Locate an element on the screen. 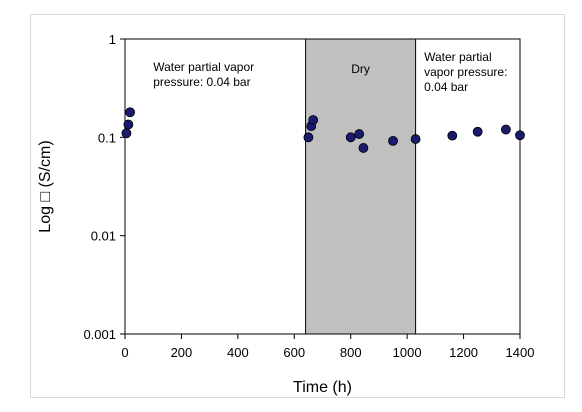 The height and width of the screenshot is (412, 582). x-tick-label: 200 is located at coordinates (182, 352).